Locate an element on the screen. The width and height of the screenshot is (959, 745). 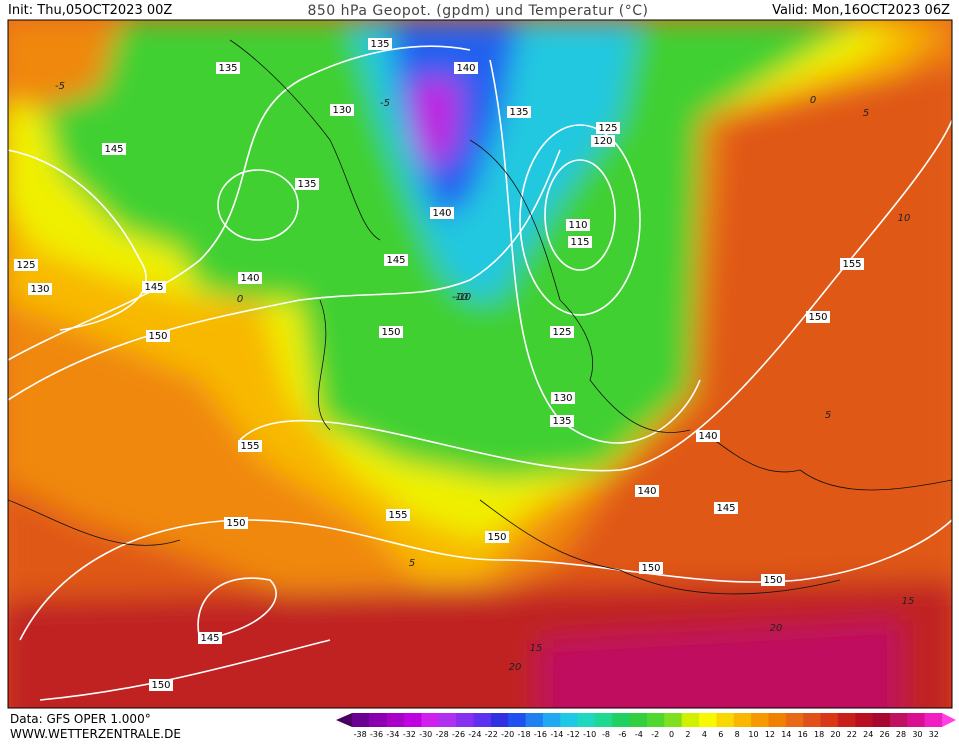
colorbar-label: 4 is located at coordinates (704, 734).